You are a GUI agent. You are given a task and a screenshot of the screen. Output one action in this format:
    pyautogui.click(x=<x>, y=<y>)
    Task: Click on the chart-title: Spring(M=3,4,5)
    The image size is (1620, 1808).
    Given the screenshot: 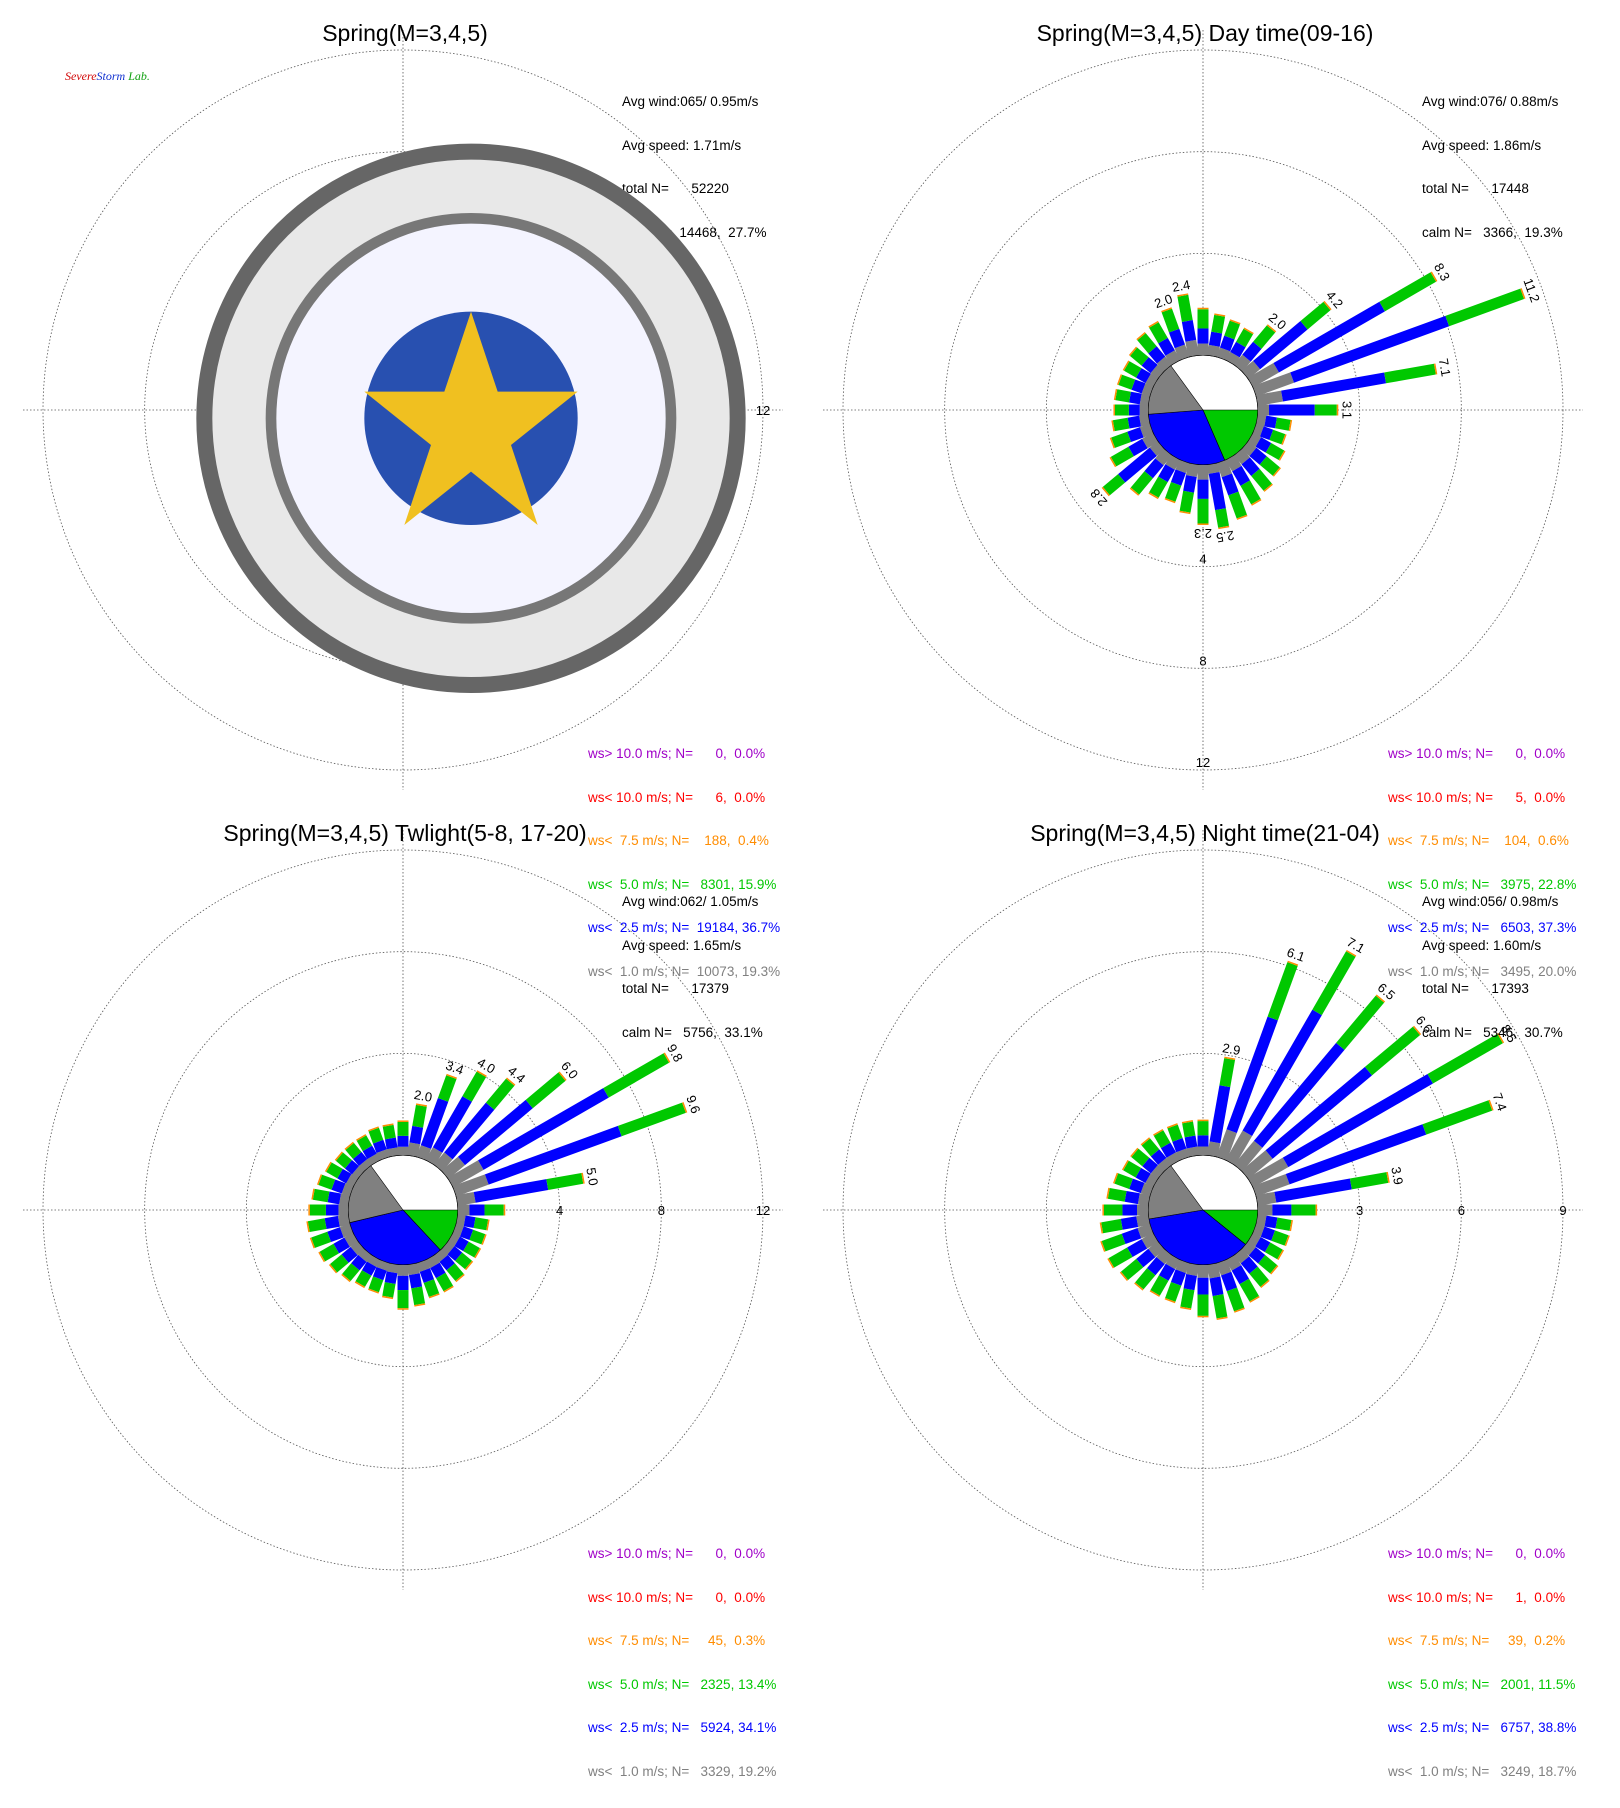 What is the action you would take?
    pyautogui.click(x=405, y=33)
    